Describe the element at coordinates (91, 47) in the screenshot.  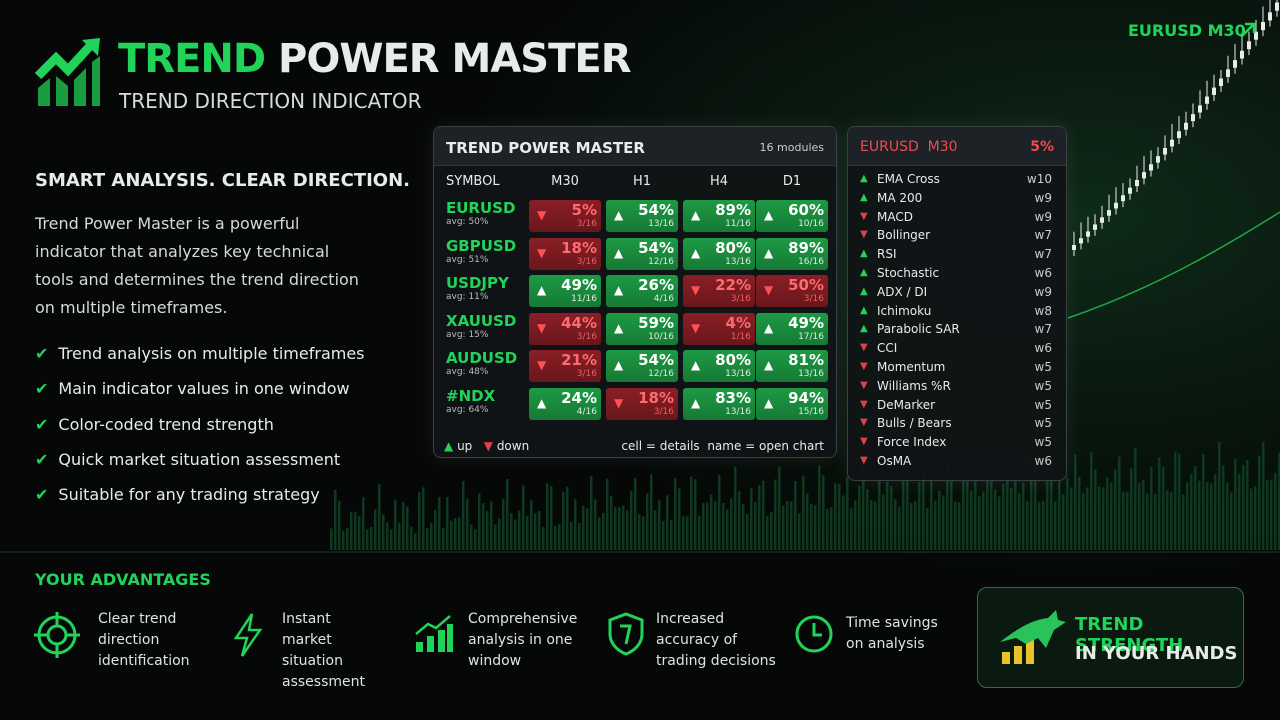
I see `logo-arrowhead` at that location.